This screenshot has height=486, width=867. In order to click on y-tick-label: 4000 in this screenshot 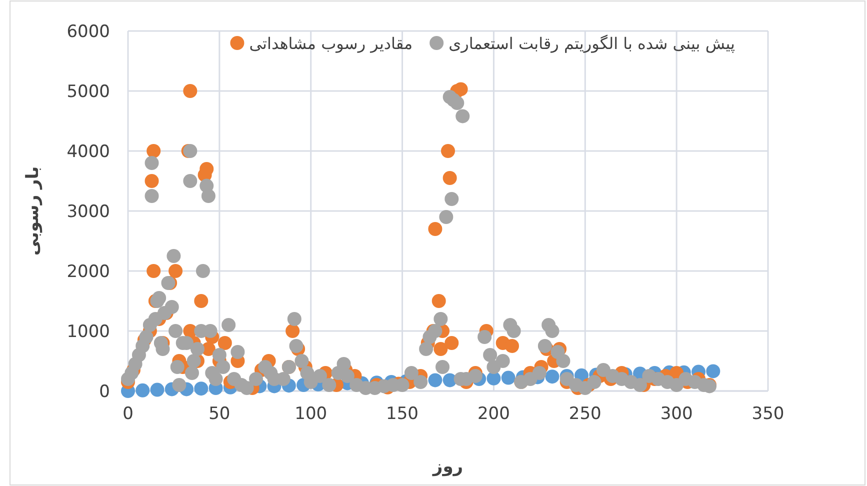, I will do `click(88, 152)`.